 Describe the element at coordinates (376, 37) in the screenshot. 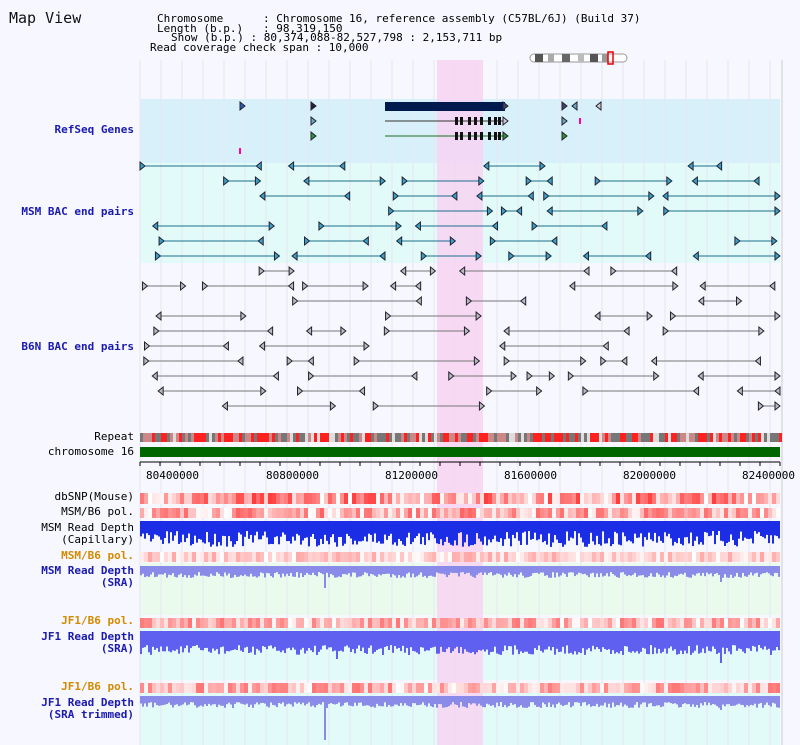

I see `info-value: : 80,374,088-82,527,798 : 2,153,711 bp` at that location.